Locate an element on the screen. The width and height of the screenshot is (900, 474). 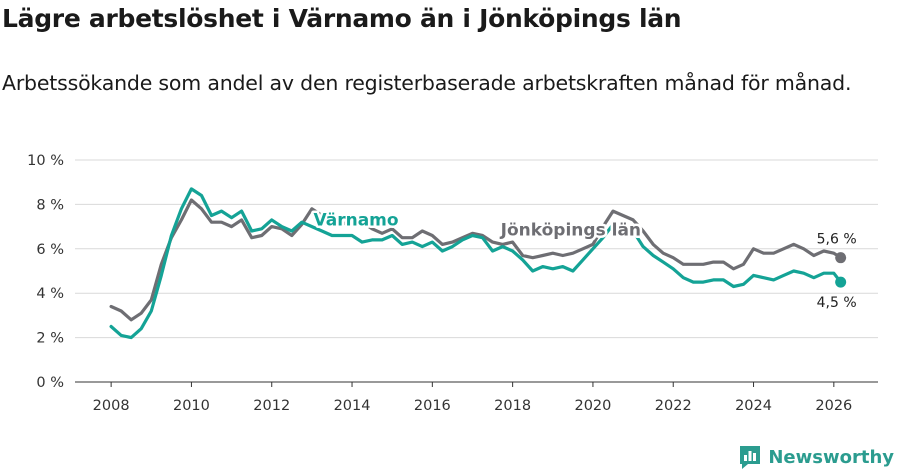
x-tick-label: 2014 is located at coordinates (352, 406).